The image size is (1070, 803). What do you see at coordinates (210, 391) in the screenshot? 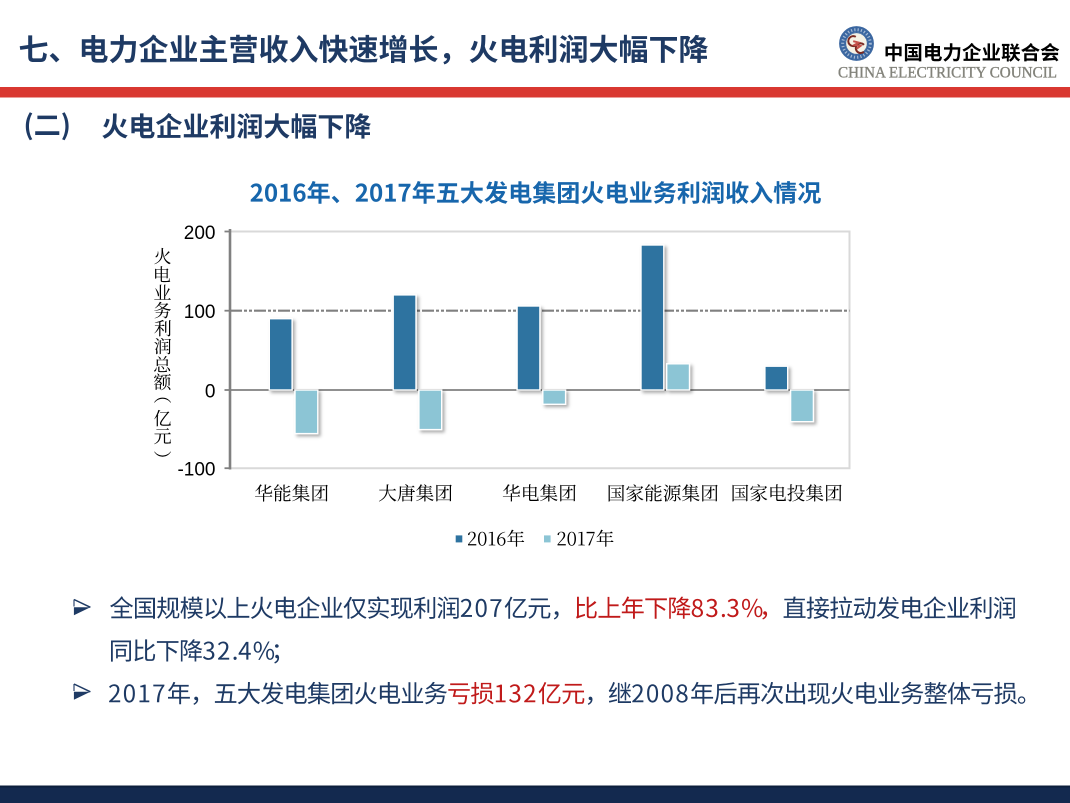
I see `svg-text: 0` at bounding box center [210, 391].